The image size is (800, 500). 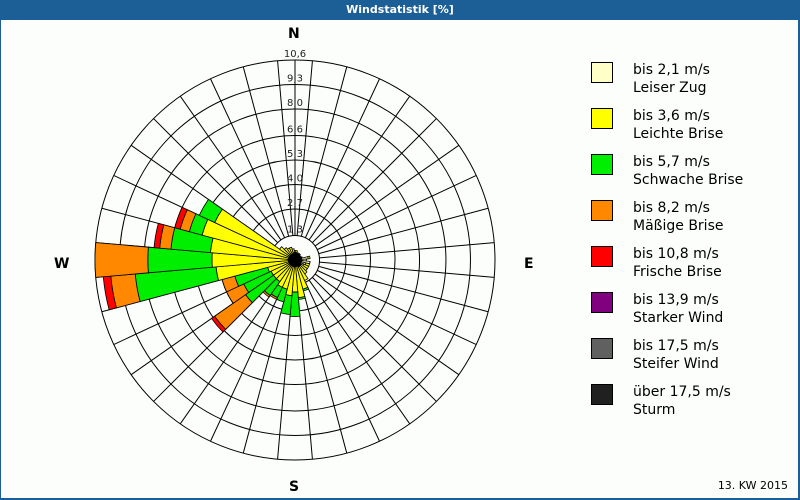 I want to click on svg-text: 4,0, so click(x=295, y=179).